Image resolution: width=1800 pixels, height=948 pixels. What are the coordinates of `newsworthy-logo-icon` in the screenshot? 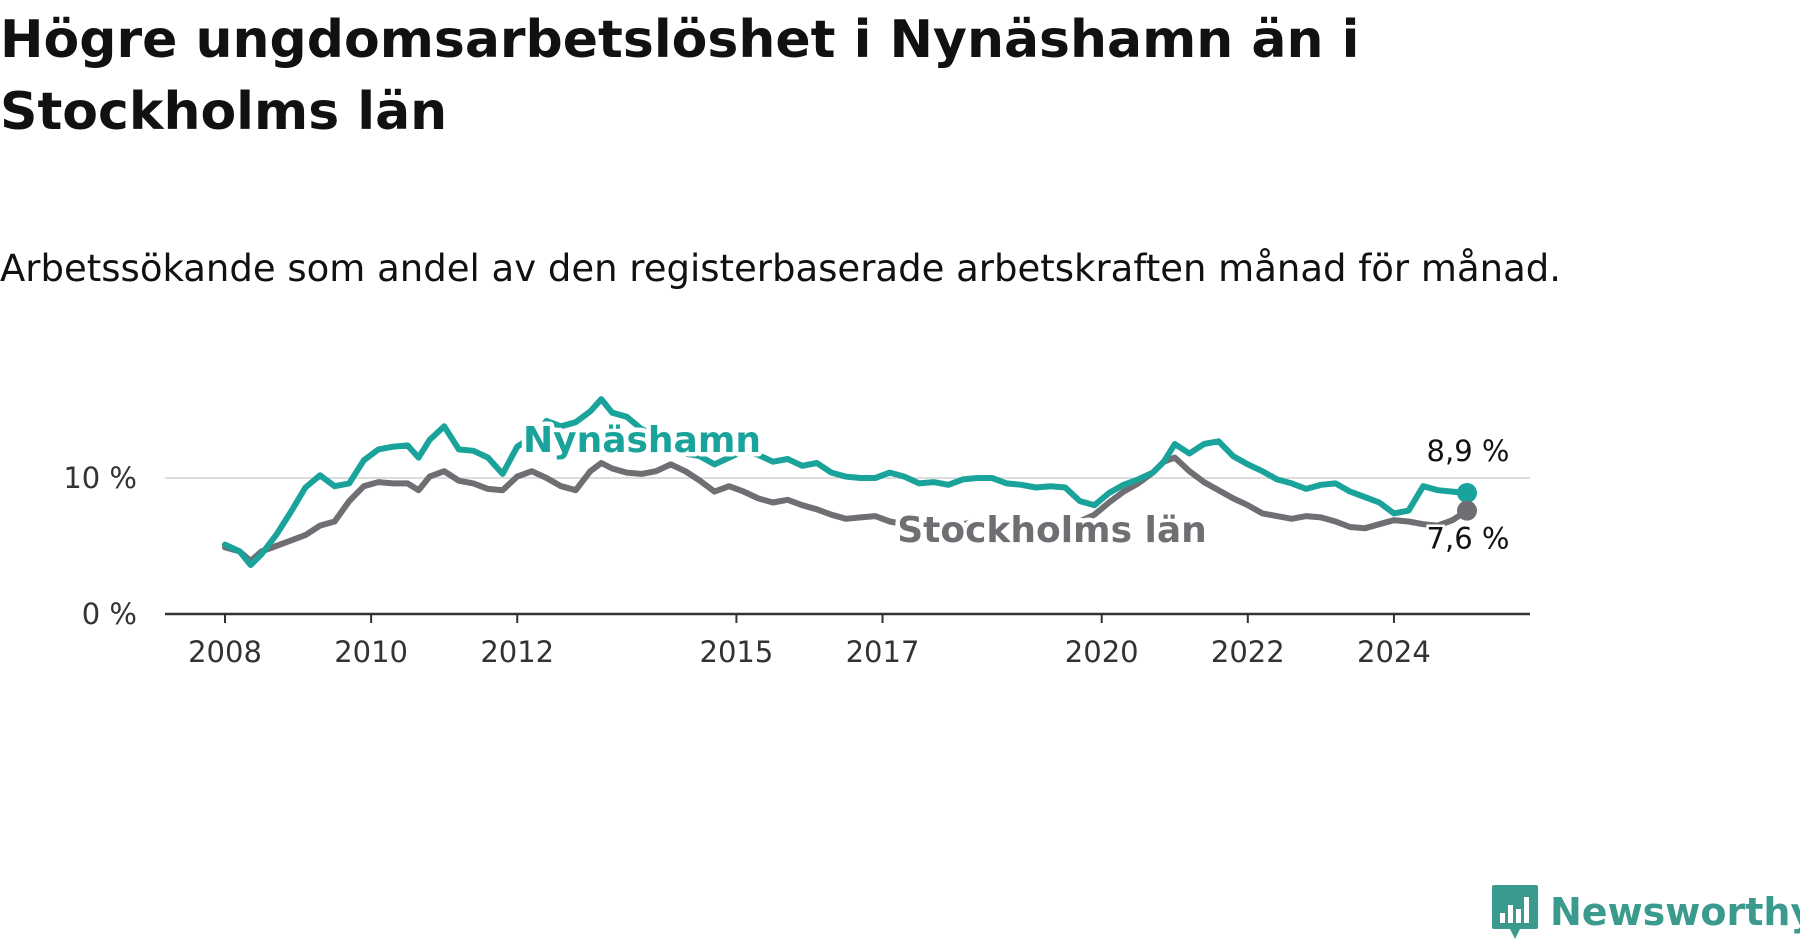 It's located at (1515, 912).